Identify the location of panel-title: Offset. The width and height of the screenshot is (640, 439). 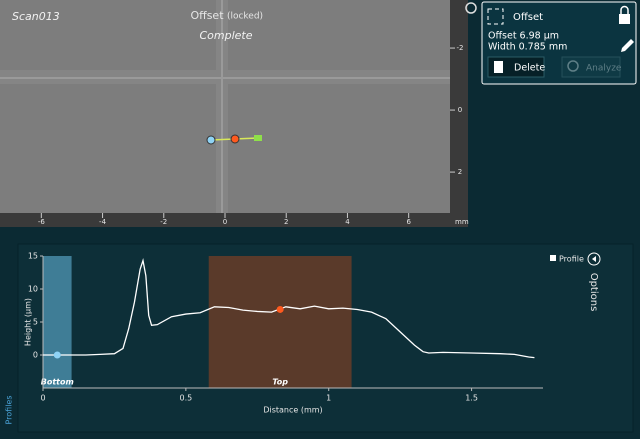
(528, 17).